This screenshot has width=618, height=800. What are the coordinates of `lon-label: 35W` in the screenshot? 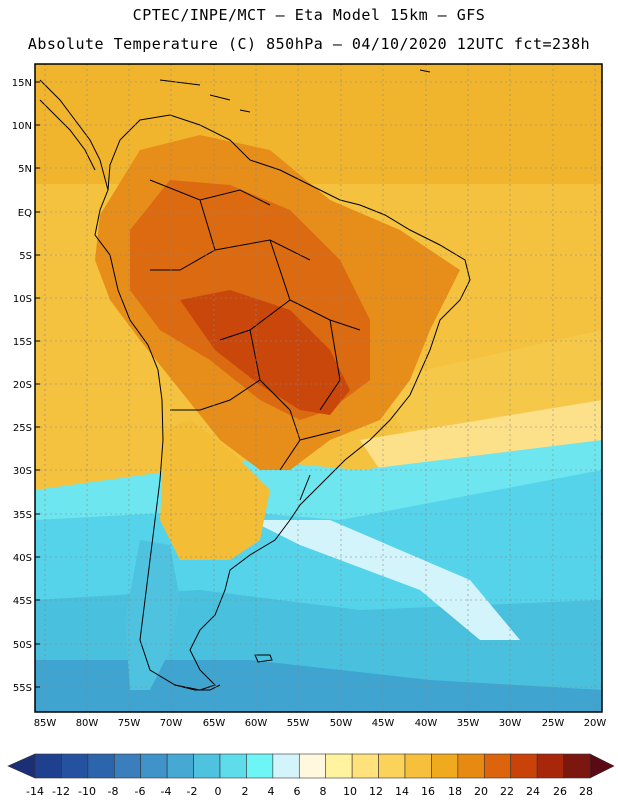 It's located at (468, 723).